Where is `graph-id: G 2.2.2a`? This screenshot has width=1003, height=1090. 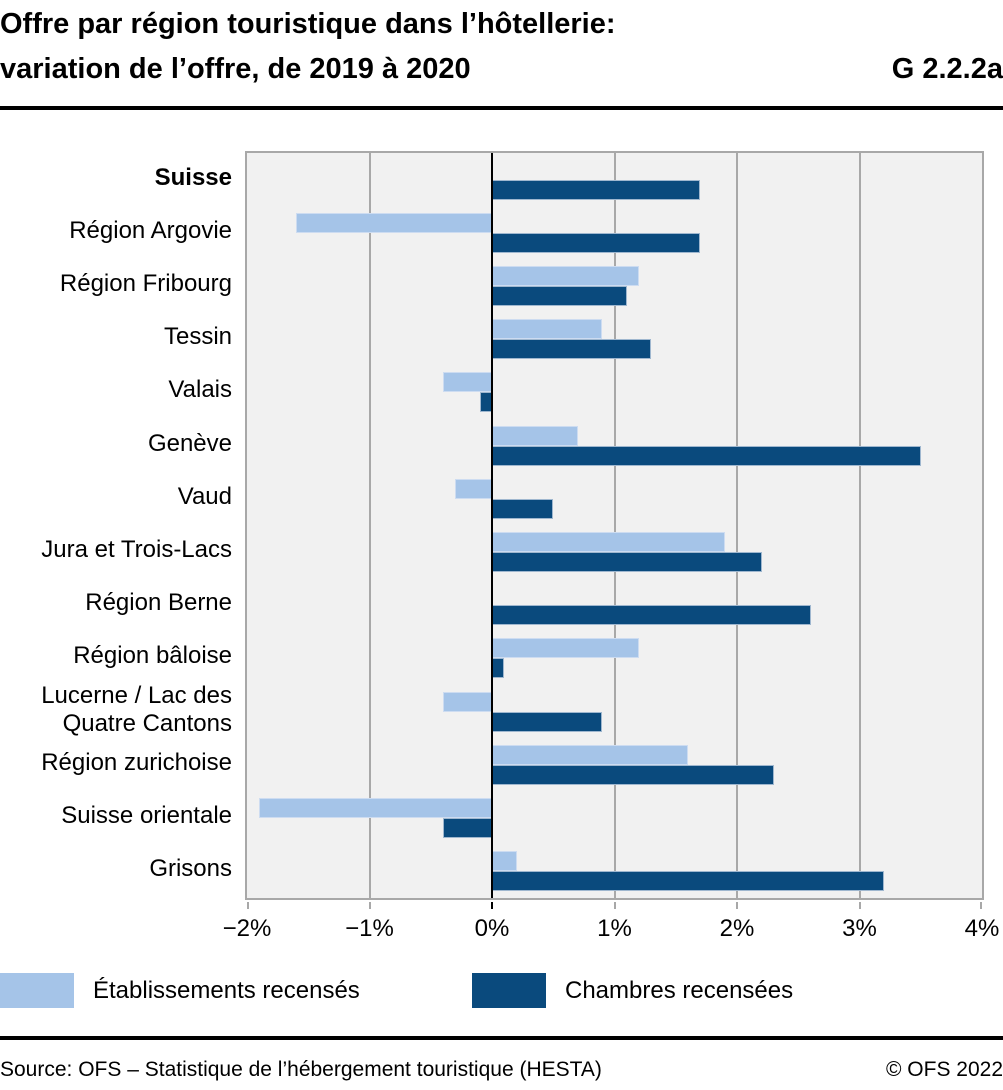
graph-id: G 2.2.2a is located at coordinates (947, 69).